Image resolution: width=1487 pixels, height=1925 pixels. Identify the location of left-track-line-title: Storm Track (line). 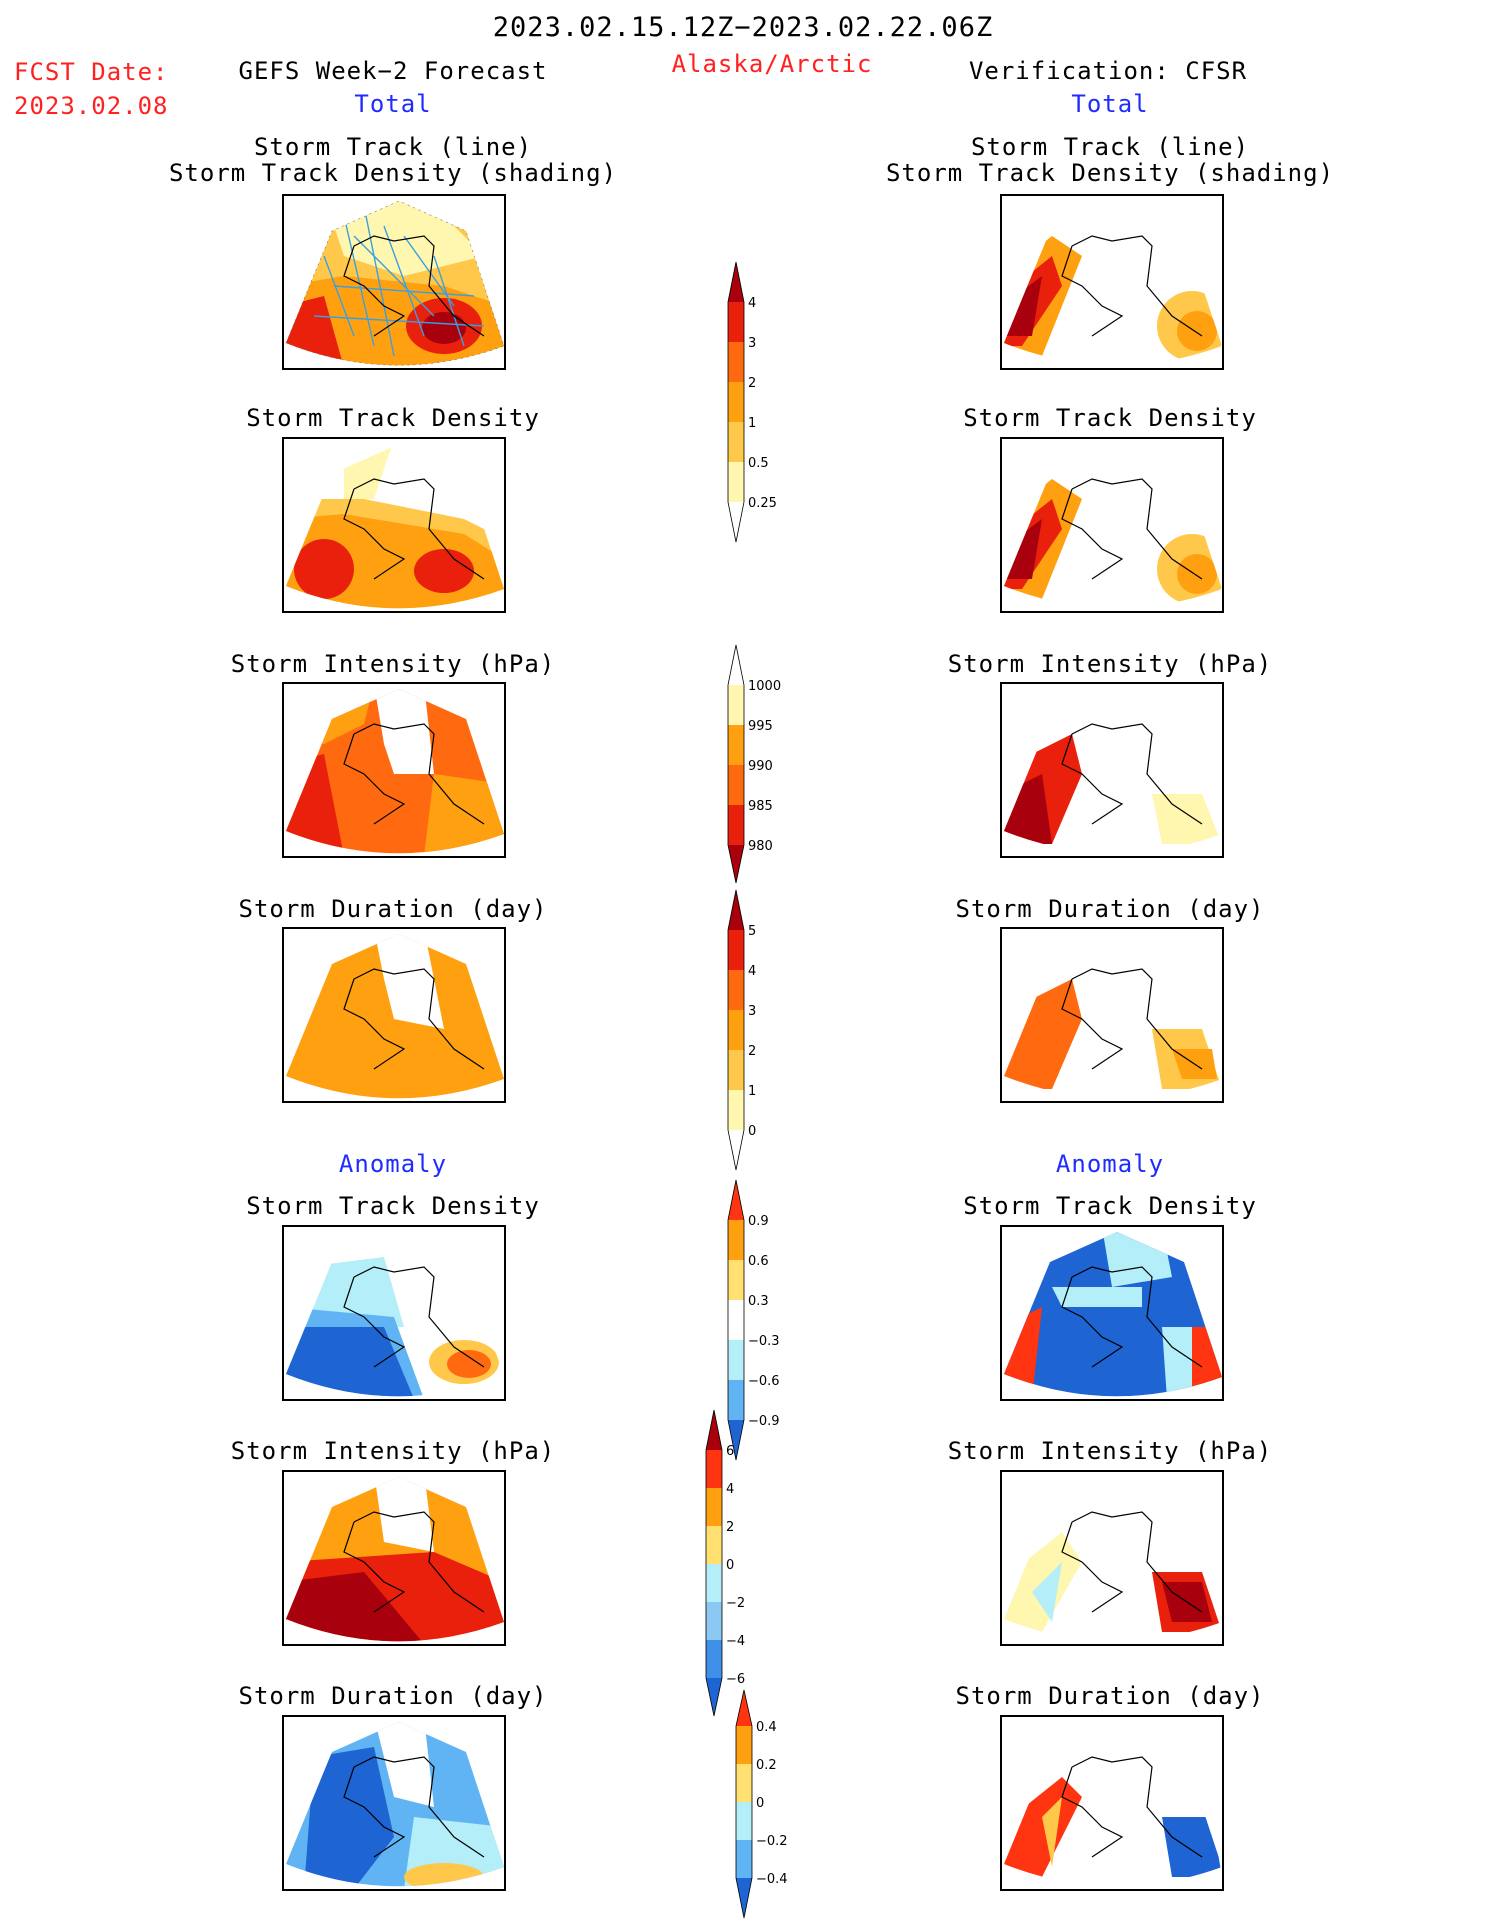
(393, 147).